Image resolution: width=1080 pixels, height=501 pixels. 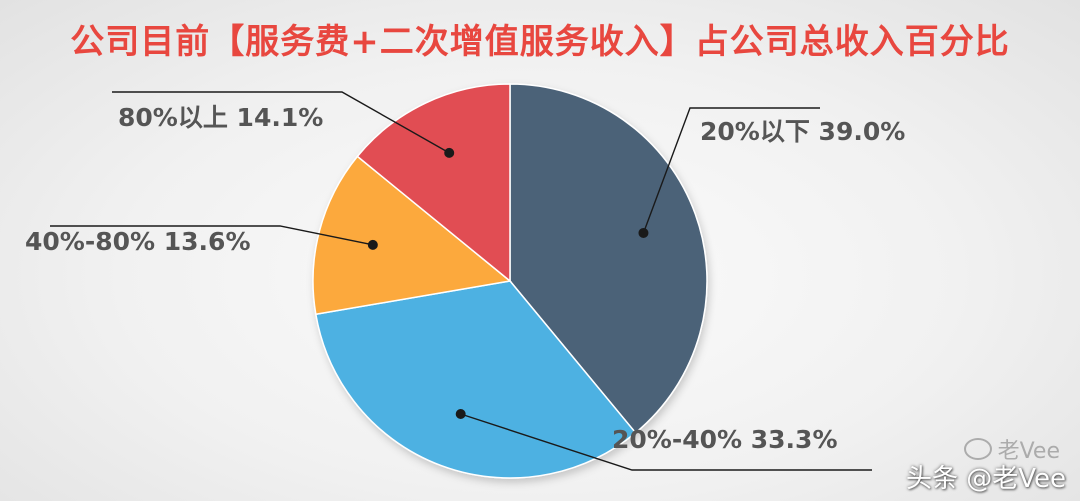 What do you see at coordinates (985, 479) in the screenshot?
I see `watermark: 头条 @老Vee` at bounding box center [985, 479].